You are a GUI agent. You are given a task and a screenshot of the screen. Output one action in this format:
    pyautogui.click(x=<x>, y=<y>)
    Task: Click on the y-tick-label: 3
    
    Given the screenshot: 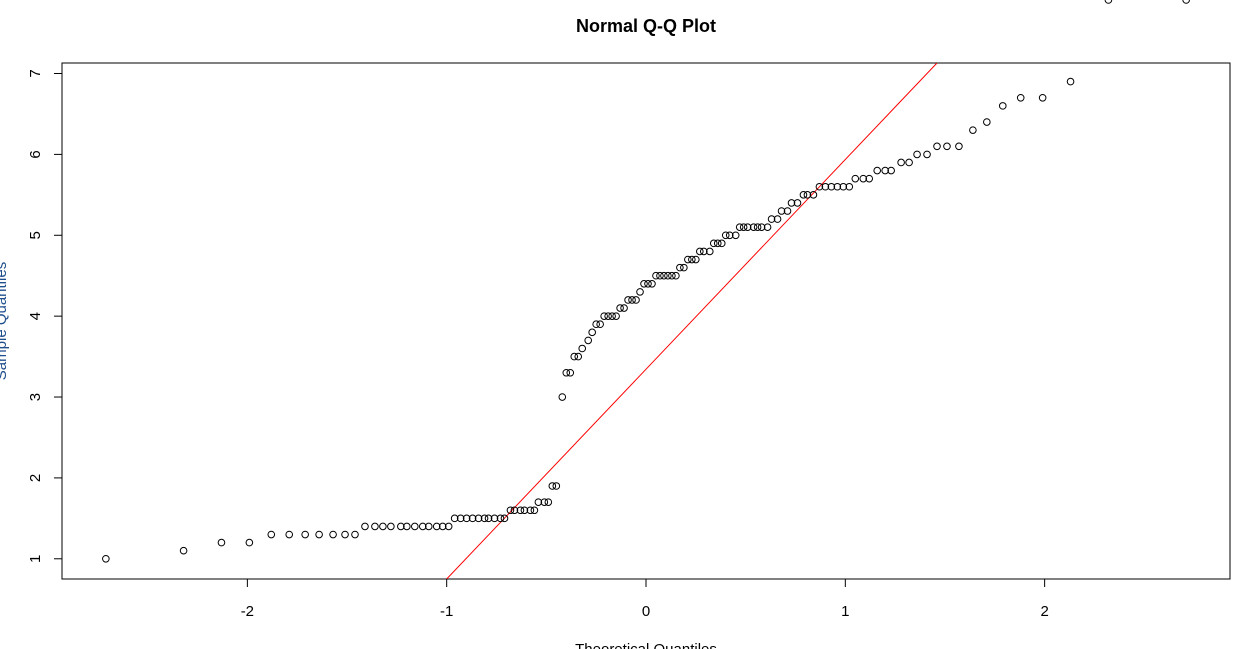 What is the action you would take?
    pyautogui.click(x=35, y=397)
    